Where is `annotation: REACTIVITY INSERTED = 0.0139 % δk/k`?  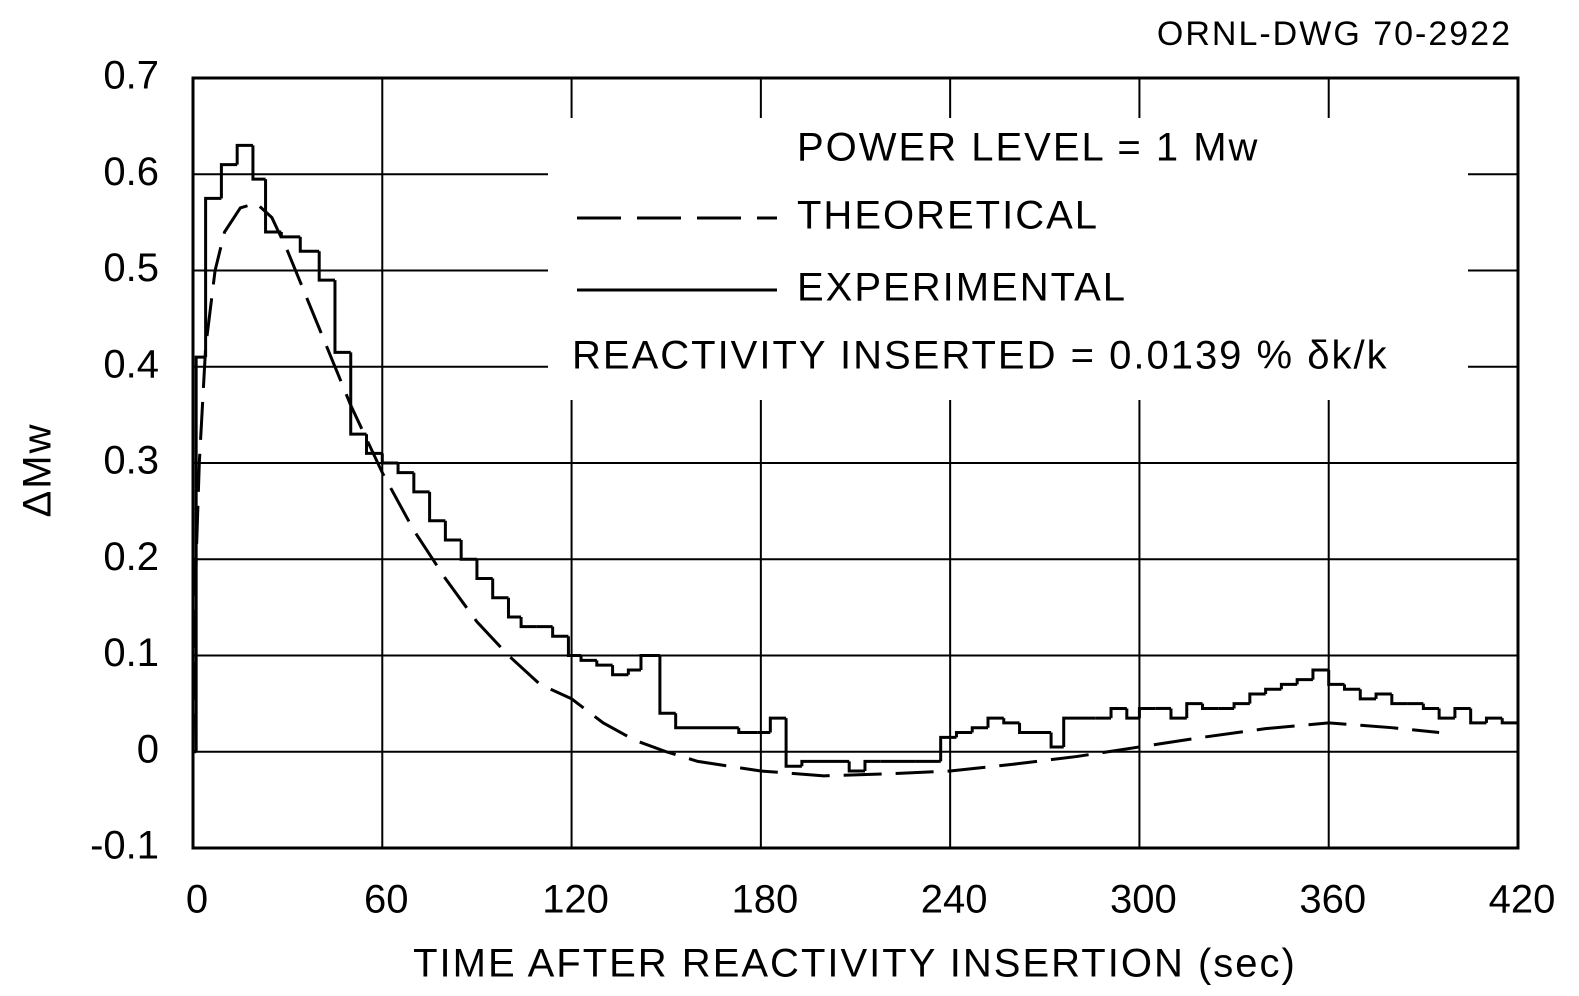
annotation: REACTIVITY INSERTED = 0.0139 % δk/k is located at coordinates (980, 356).